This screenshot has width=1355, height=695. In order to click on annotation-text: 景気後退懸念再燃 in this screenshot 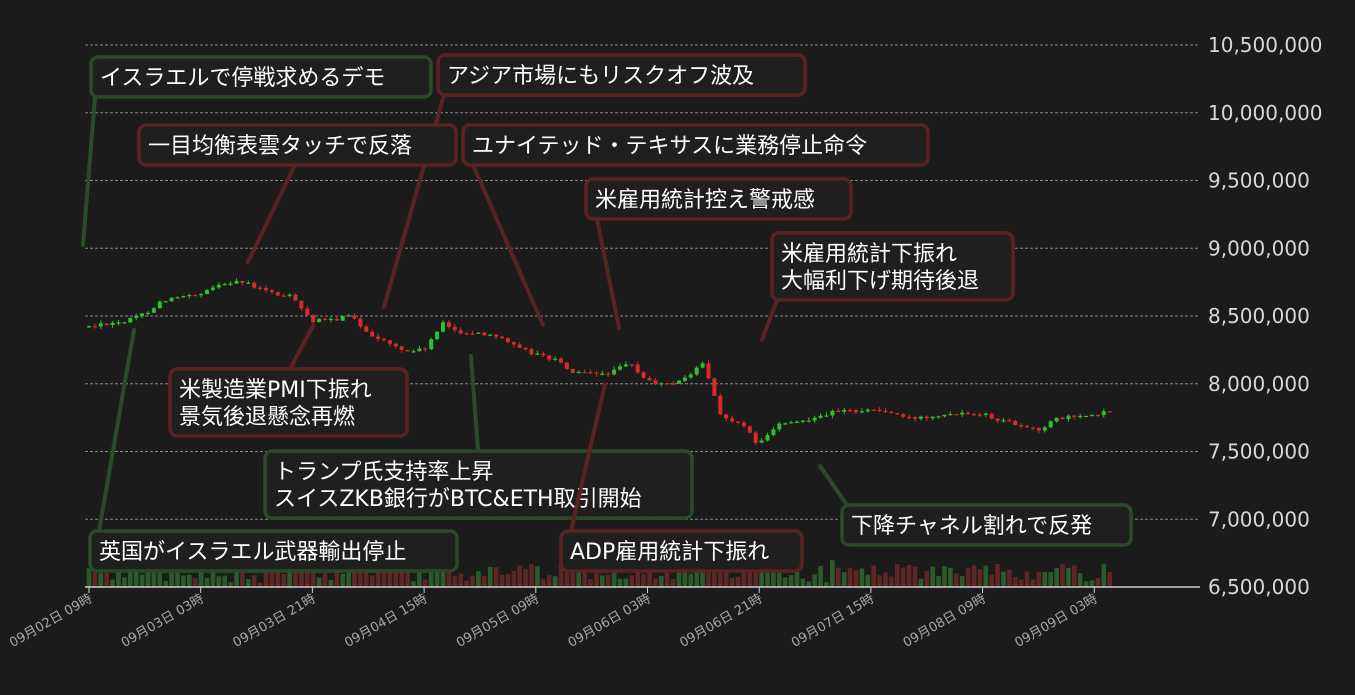, I will do `click(267, 417)`.